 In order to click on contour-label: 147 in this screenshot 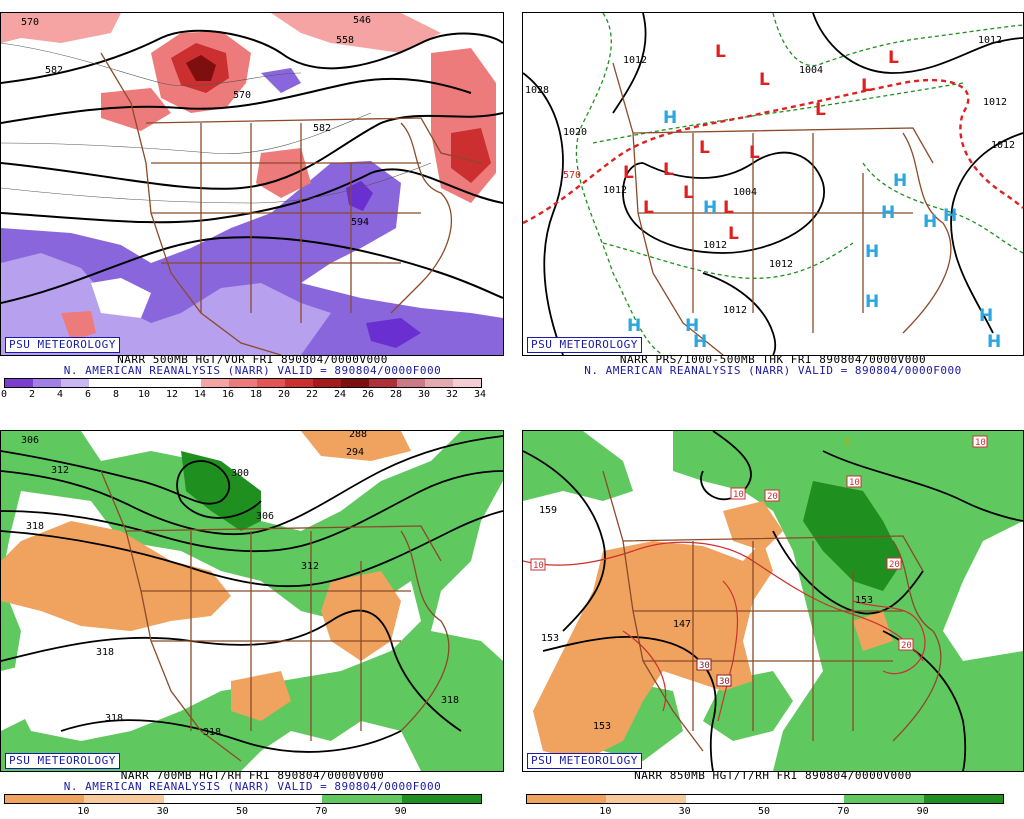, I will do `click(682, 624)`.